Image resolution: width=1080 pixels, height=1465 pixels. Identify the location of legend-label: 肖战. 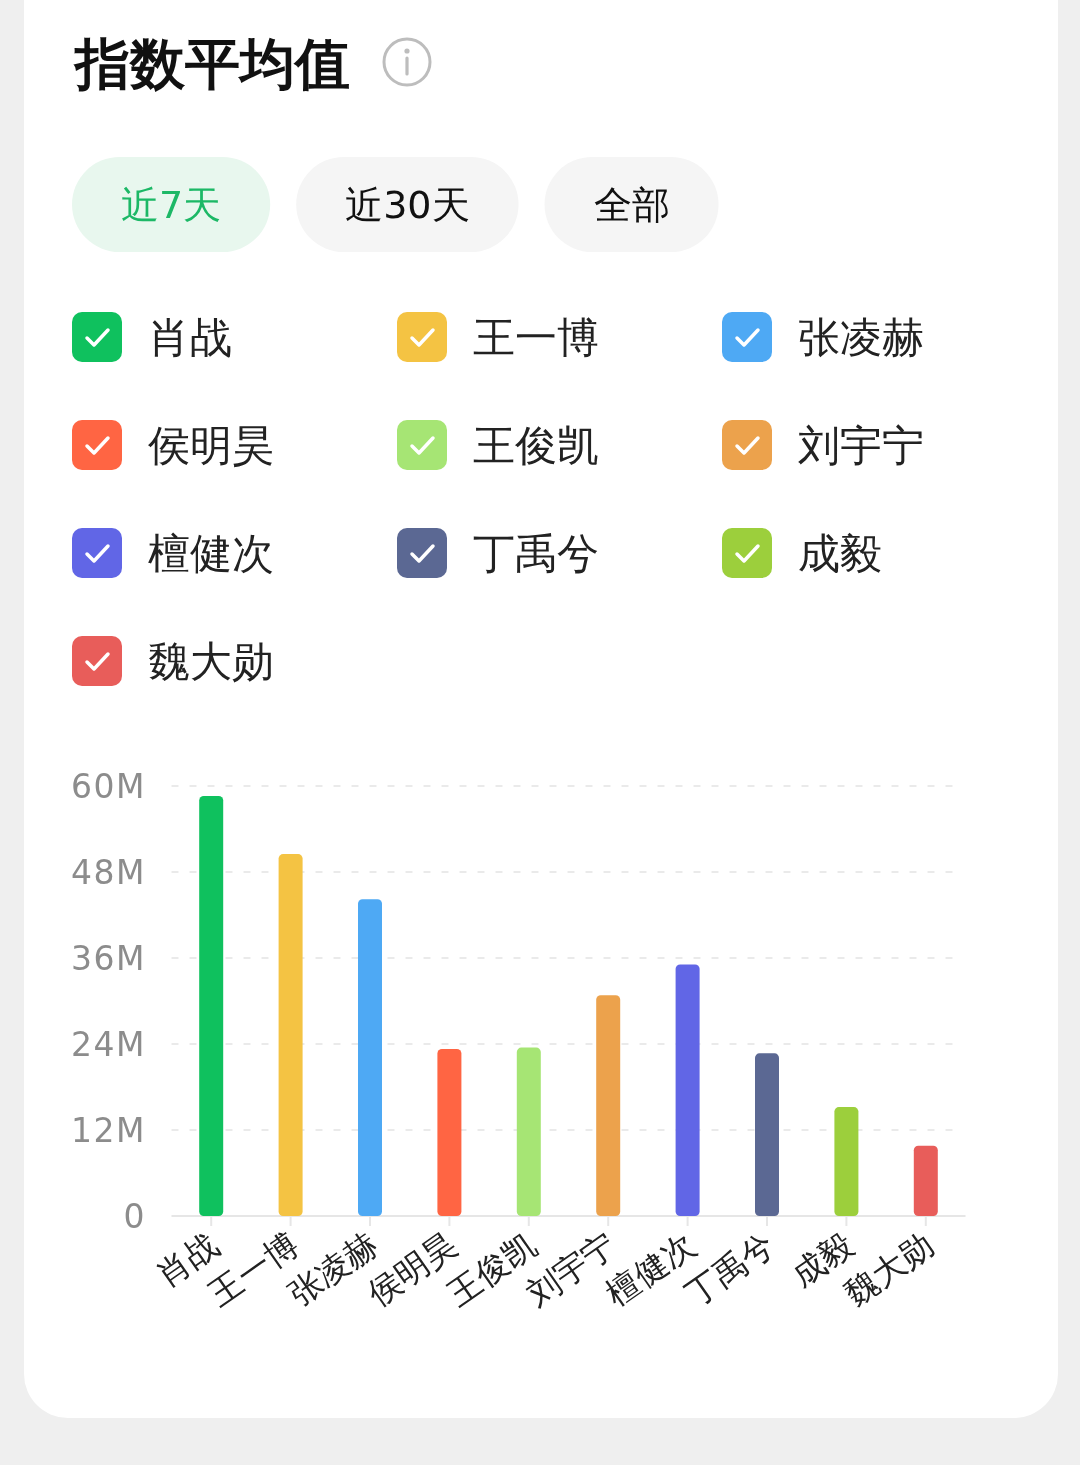
(190, 337).